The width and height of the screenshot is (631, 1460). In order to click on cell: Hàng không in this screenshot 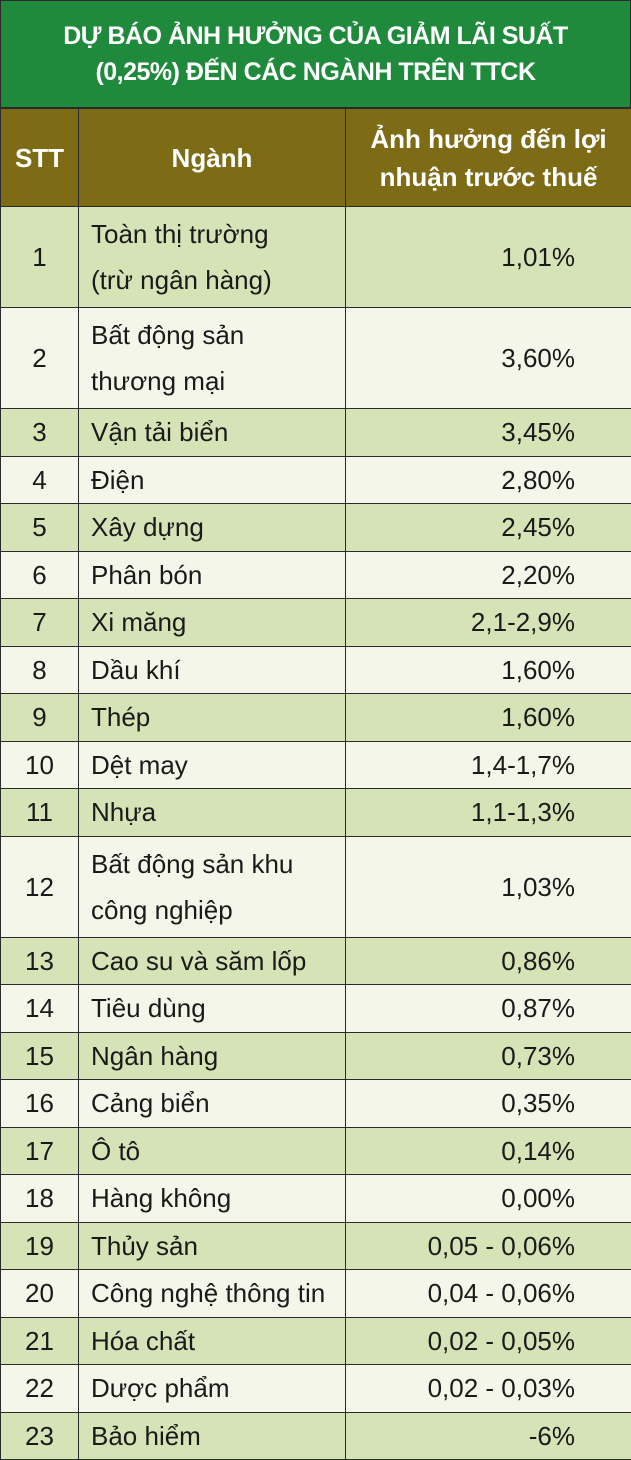, I will do `click(212, 1199)`.